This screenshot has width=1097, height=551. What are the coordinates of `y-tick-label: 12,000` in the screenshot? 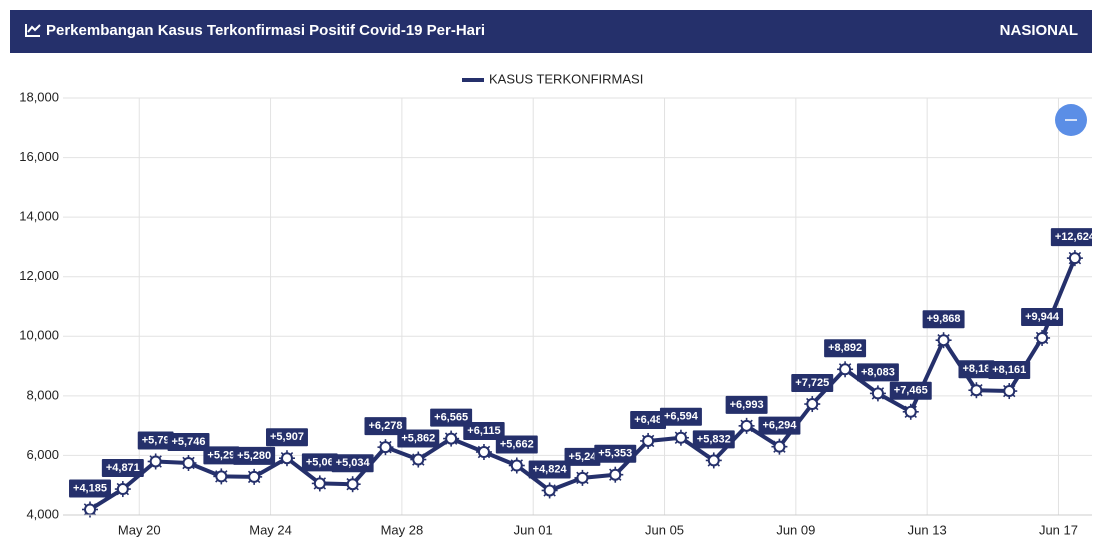 It's located at (39, 275).